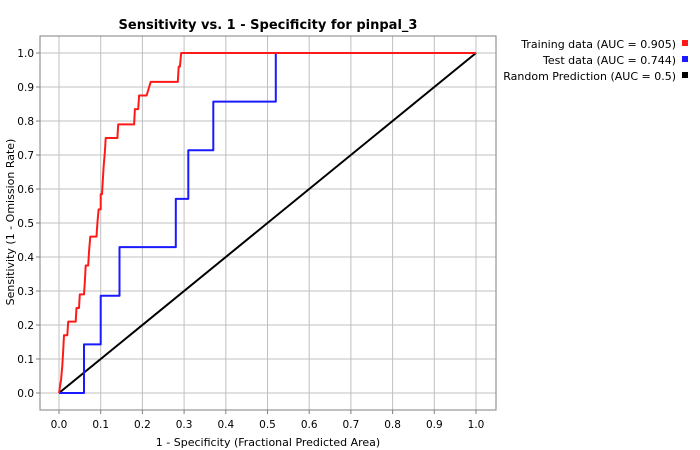  What do you see at coordinates (392, 425) in the screenshot?
I see `x-tick-label: 0.8` at bounding box center [392, 425].